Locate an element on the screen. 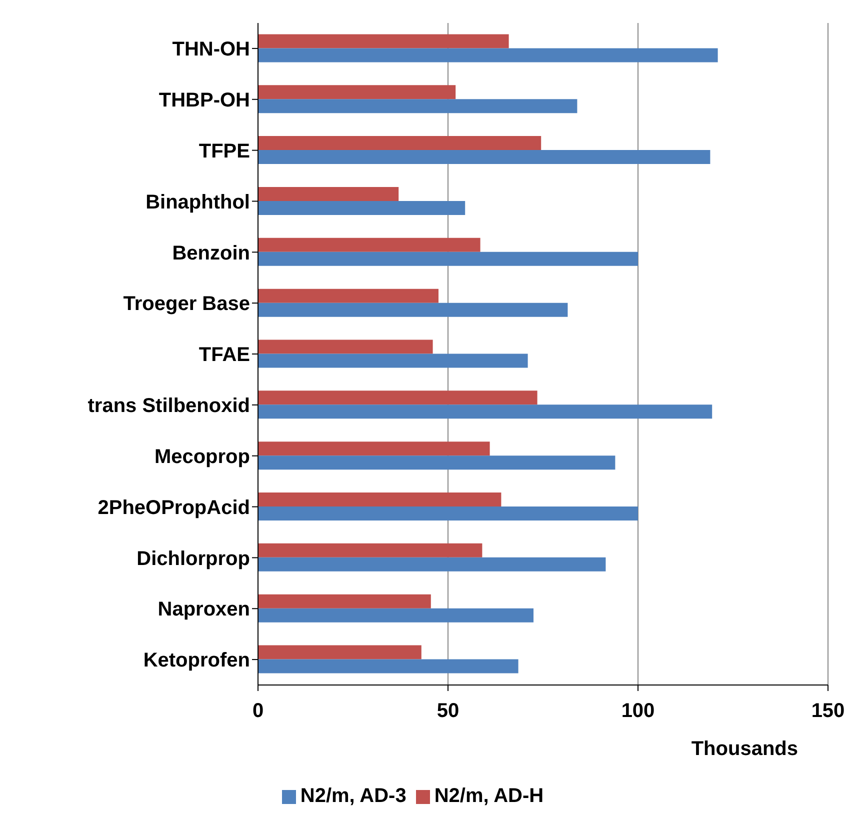  y-tick-label: TFPE is located at coordinates (224, 151).